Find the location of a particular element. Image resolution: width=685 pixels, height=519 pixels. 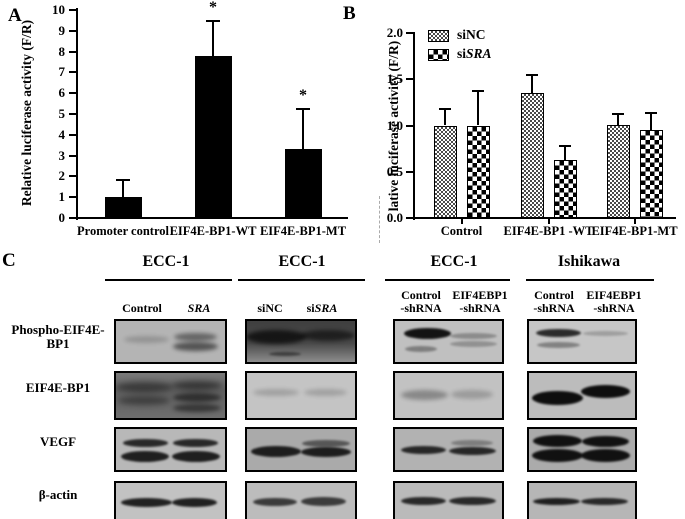

y-tick-label: 4 is located at coordinates (62, 134).